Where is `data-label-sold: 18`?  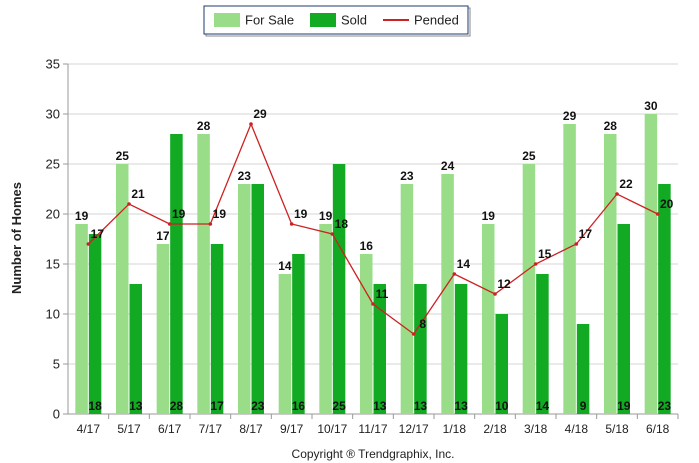 data-label-sold: 18 is located at coordinates (95, 406).